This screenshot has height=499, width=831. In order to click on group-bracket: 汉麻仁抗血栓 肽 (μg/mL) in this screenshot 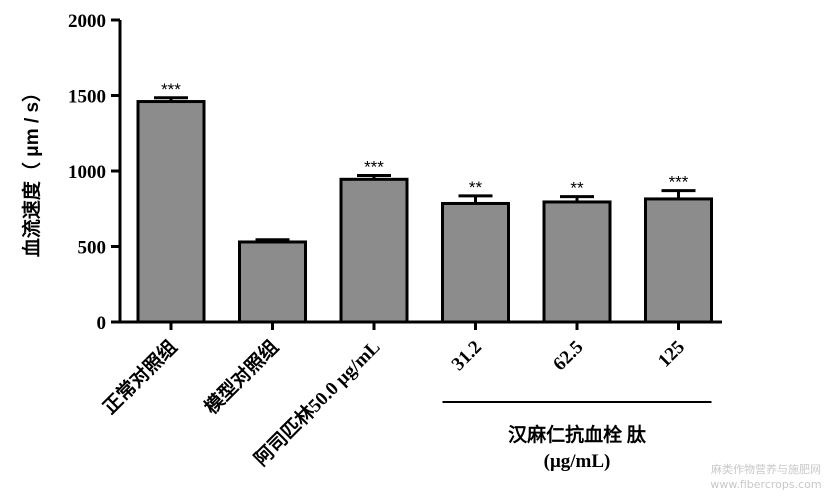, I will do `click(577, 436)`.